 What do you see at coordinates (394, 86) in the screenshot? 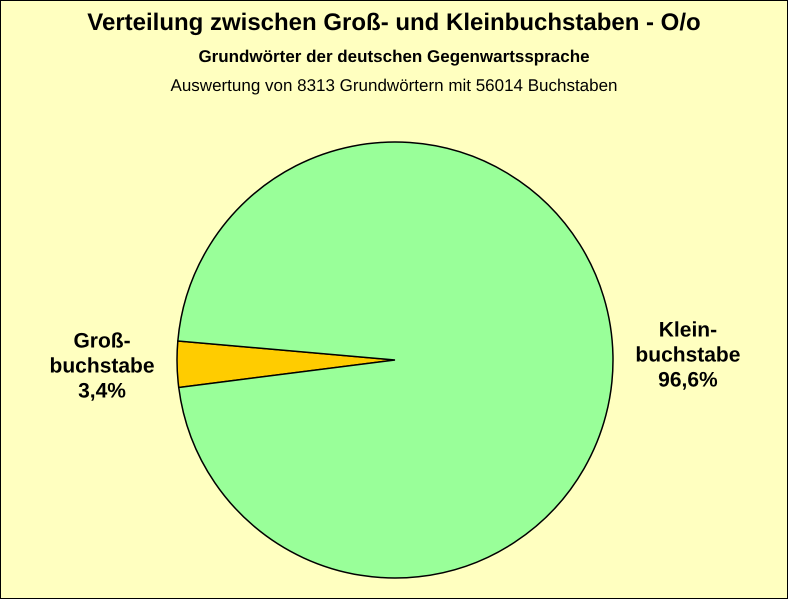
I see `text: Auswertung von 8313 Grundwörtern mit 56014 Buchstaben` at bounding box center [394, 86].